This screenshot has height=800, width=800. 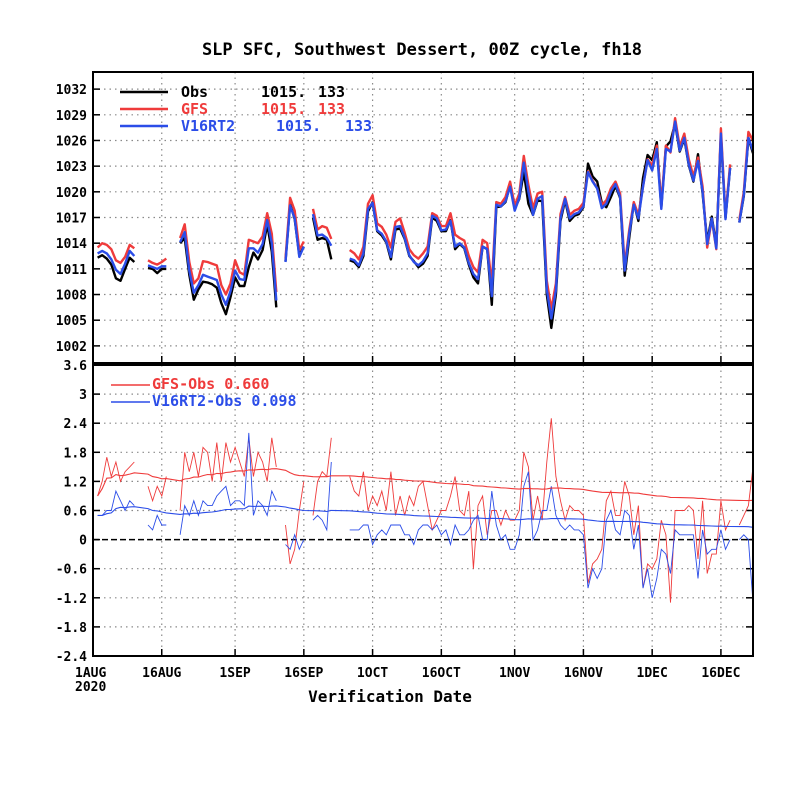 What do you see at coordinates (90, 673) in the screenshot?
I see `x-tick-label: 1AUG` at bounding box center [90, 673].